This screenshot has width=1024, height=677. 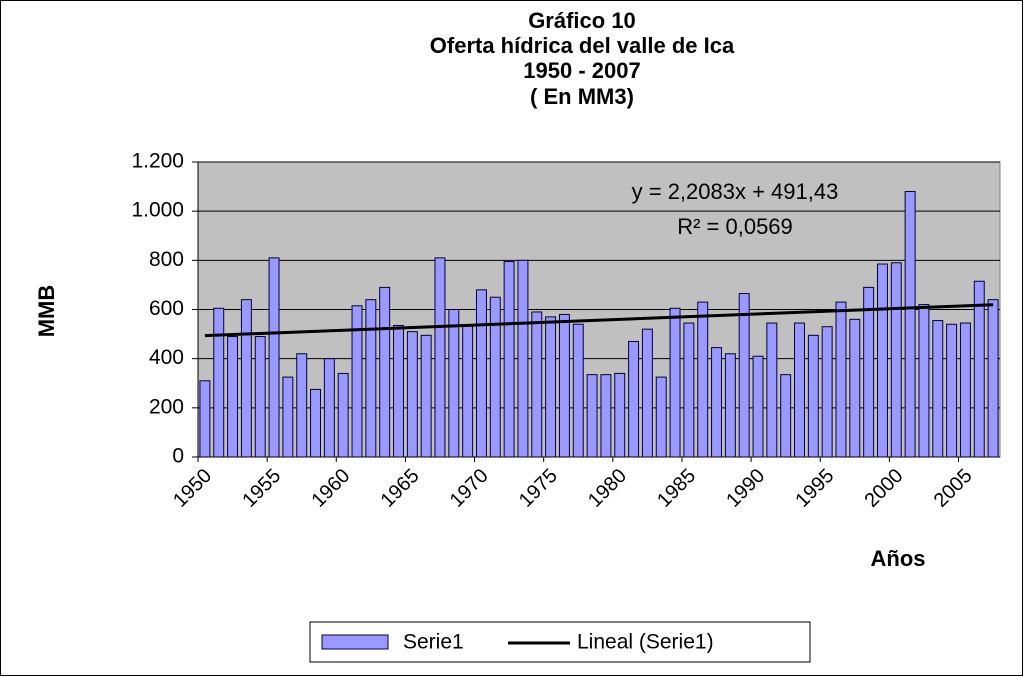 I want to click on trend-r-squared: R² = 0,0569, so click(x=735, y=226).